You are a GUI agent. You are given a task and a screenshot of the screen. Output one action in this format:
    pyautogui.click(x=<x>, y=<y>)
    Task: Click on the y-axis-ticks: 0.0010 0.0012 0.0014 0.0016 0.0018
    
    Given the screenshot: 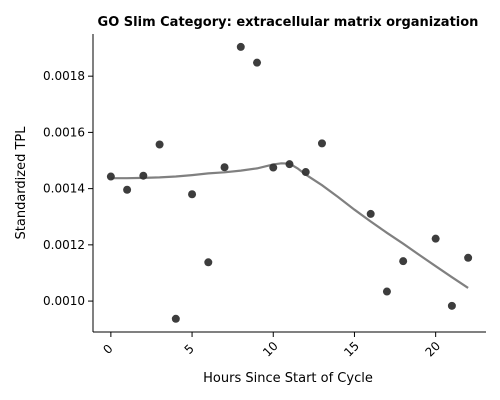 What is the action you would take?
    pyautogui.click(x=68, y=188)
    